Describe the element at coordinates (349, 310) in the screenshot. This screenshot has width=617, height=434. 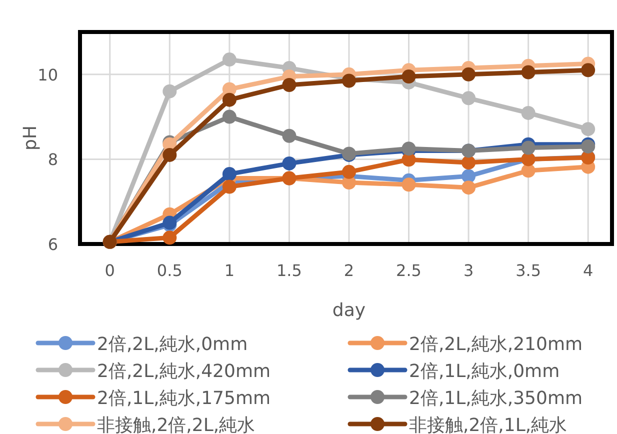
I see `x-axis-title: day` at that location.